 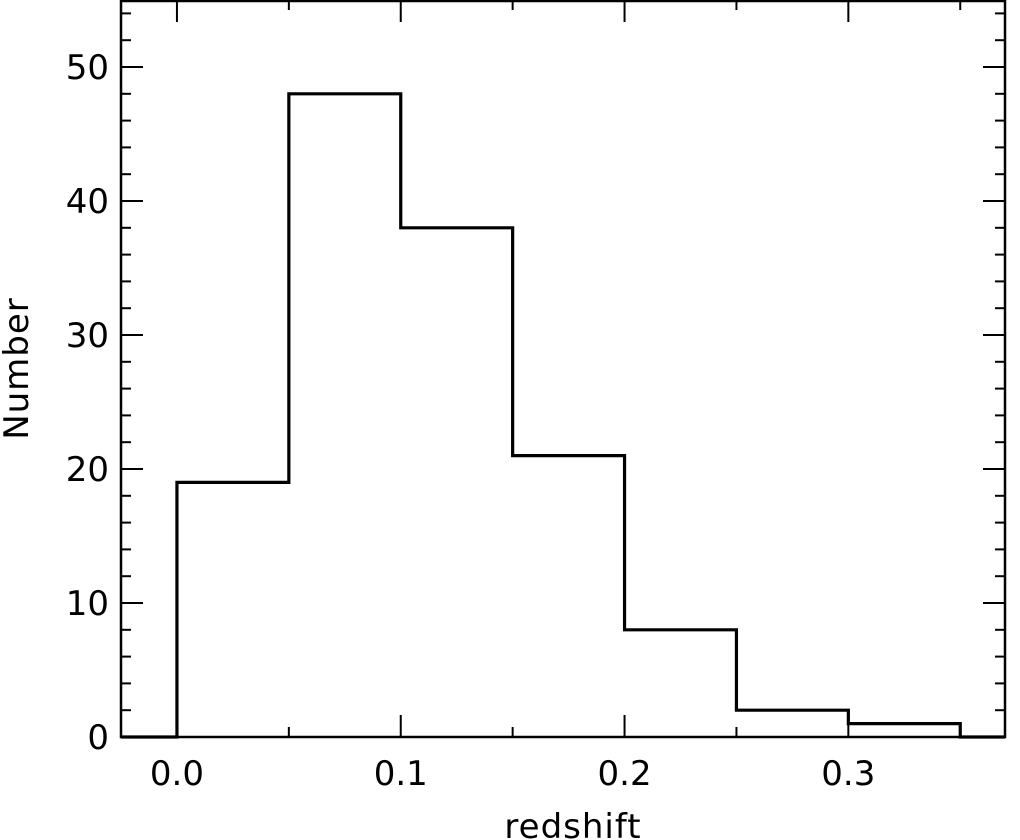 I want to click on y-tick-label: 30, so click(x=87, y=336).